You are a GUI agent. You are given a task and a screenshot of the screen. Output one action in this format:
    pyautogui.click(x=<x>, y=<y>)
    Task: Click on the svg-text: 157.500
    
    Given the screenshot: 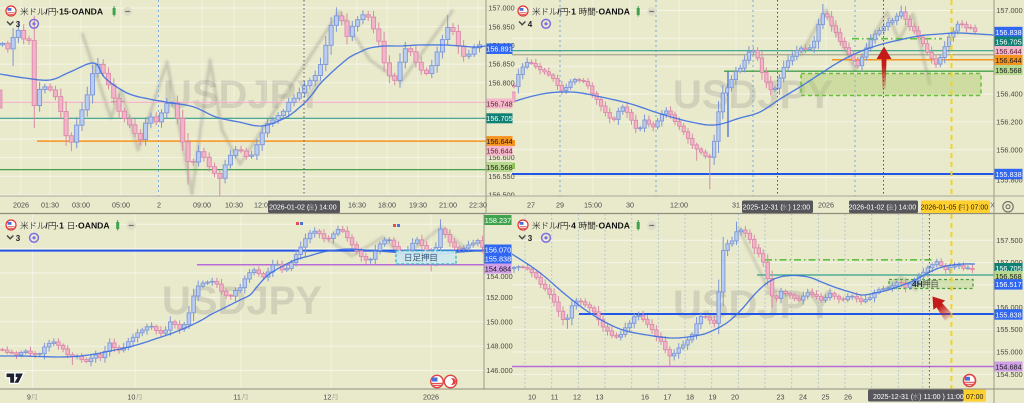 What is the action you would take?
    pyautogui.click(x=1009, y=240)
    